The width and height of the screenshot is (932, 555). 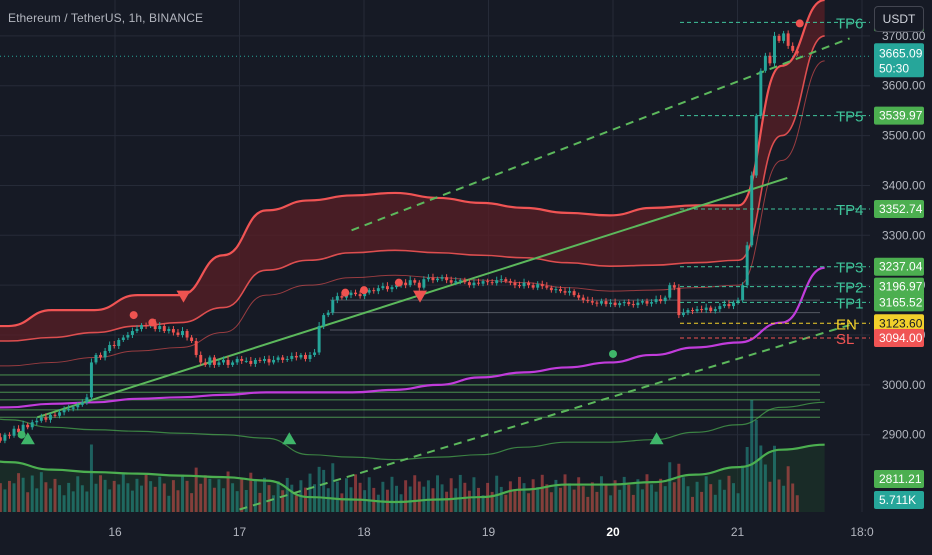 What do you see at coordinates (183, 296) in the screenshot?
I see `sell-signal-triangle` at bounding box center [183, 296].